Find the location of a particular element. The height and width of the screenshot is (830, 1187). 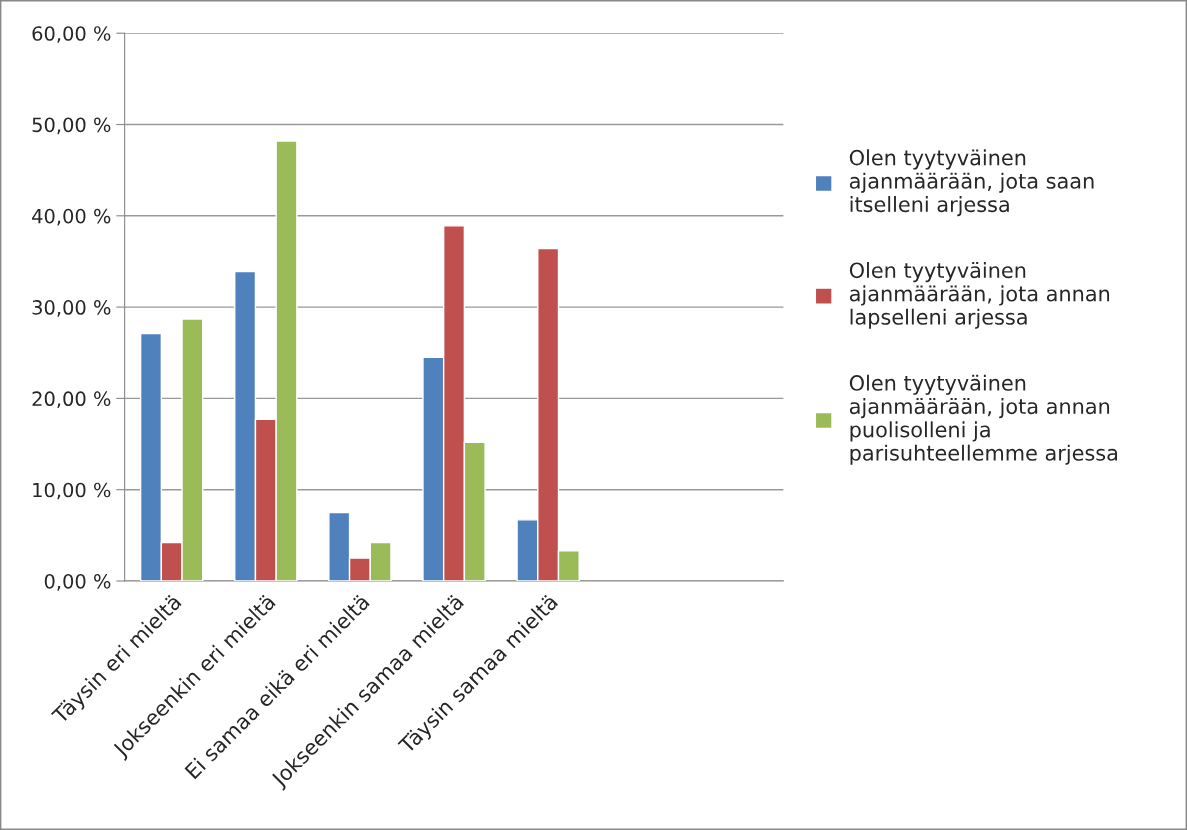

y-tick-label: 20,00 % is located at coordinates (71, 400).